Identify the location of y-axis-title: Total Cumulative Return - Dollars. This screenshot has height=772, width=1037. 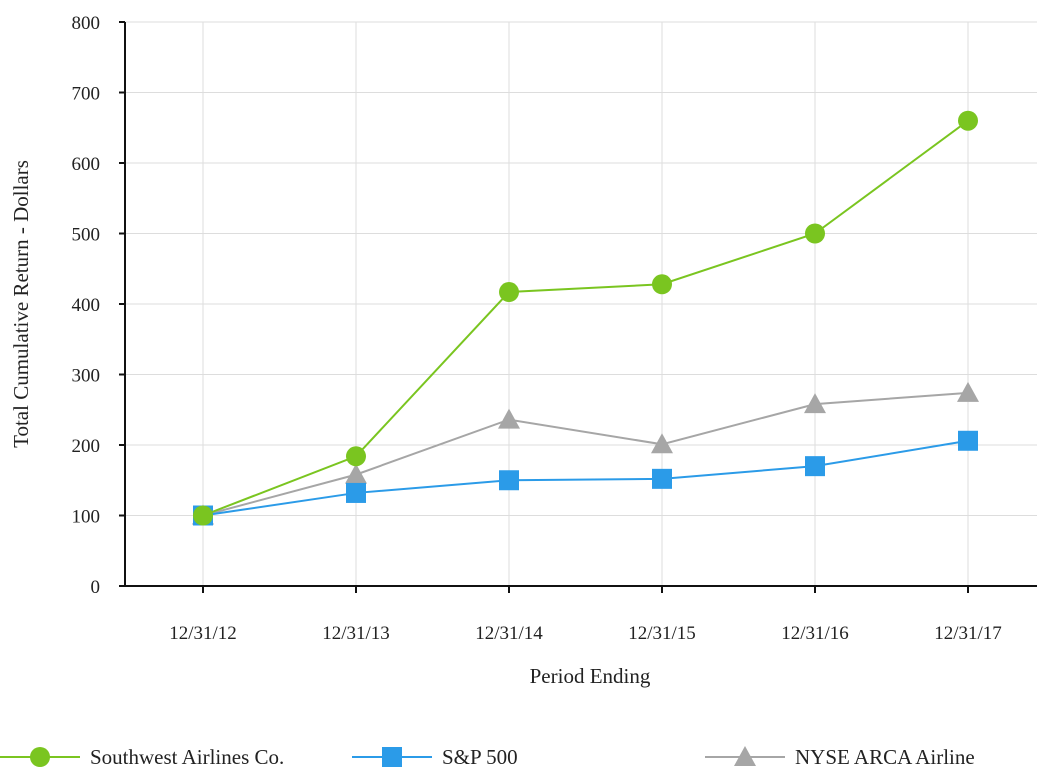
(21, 304).